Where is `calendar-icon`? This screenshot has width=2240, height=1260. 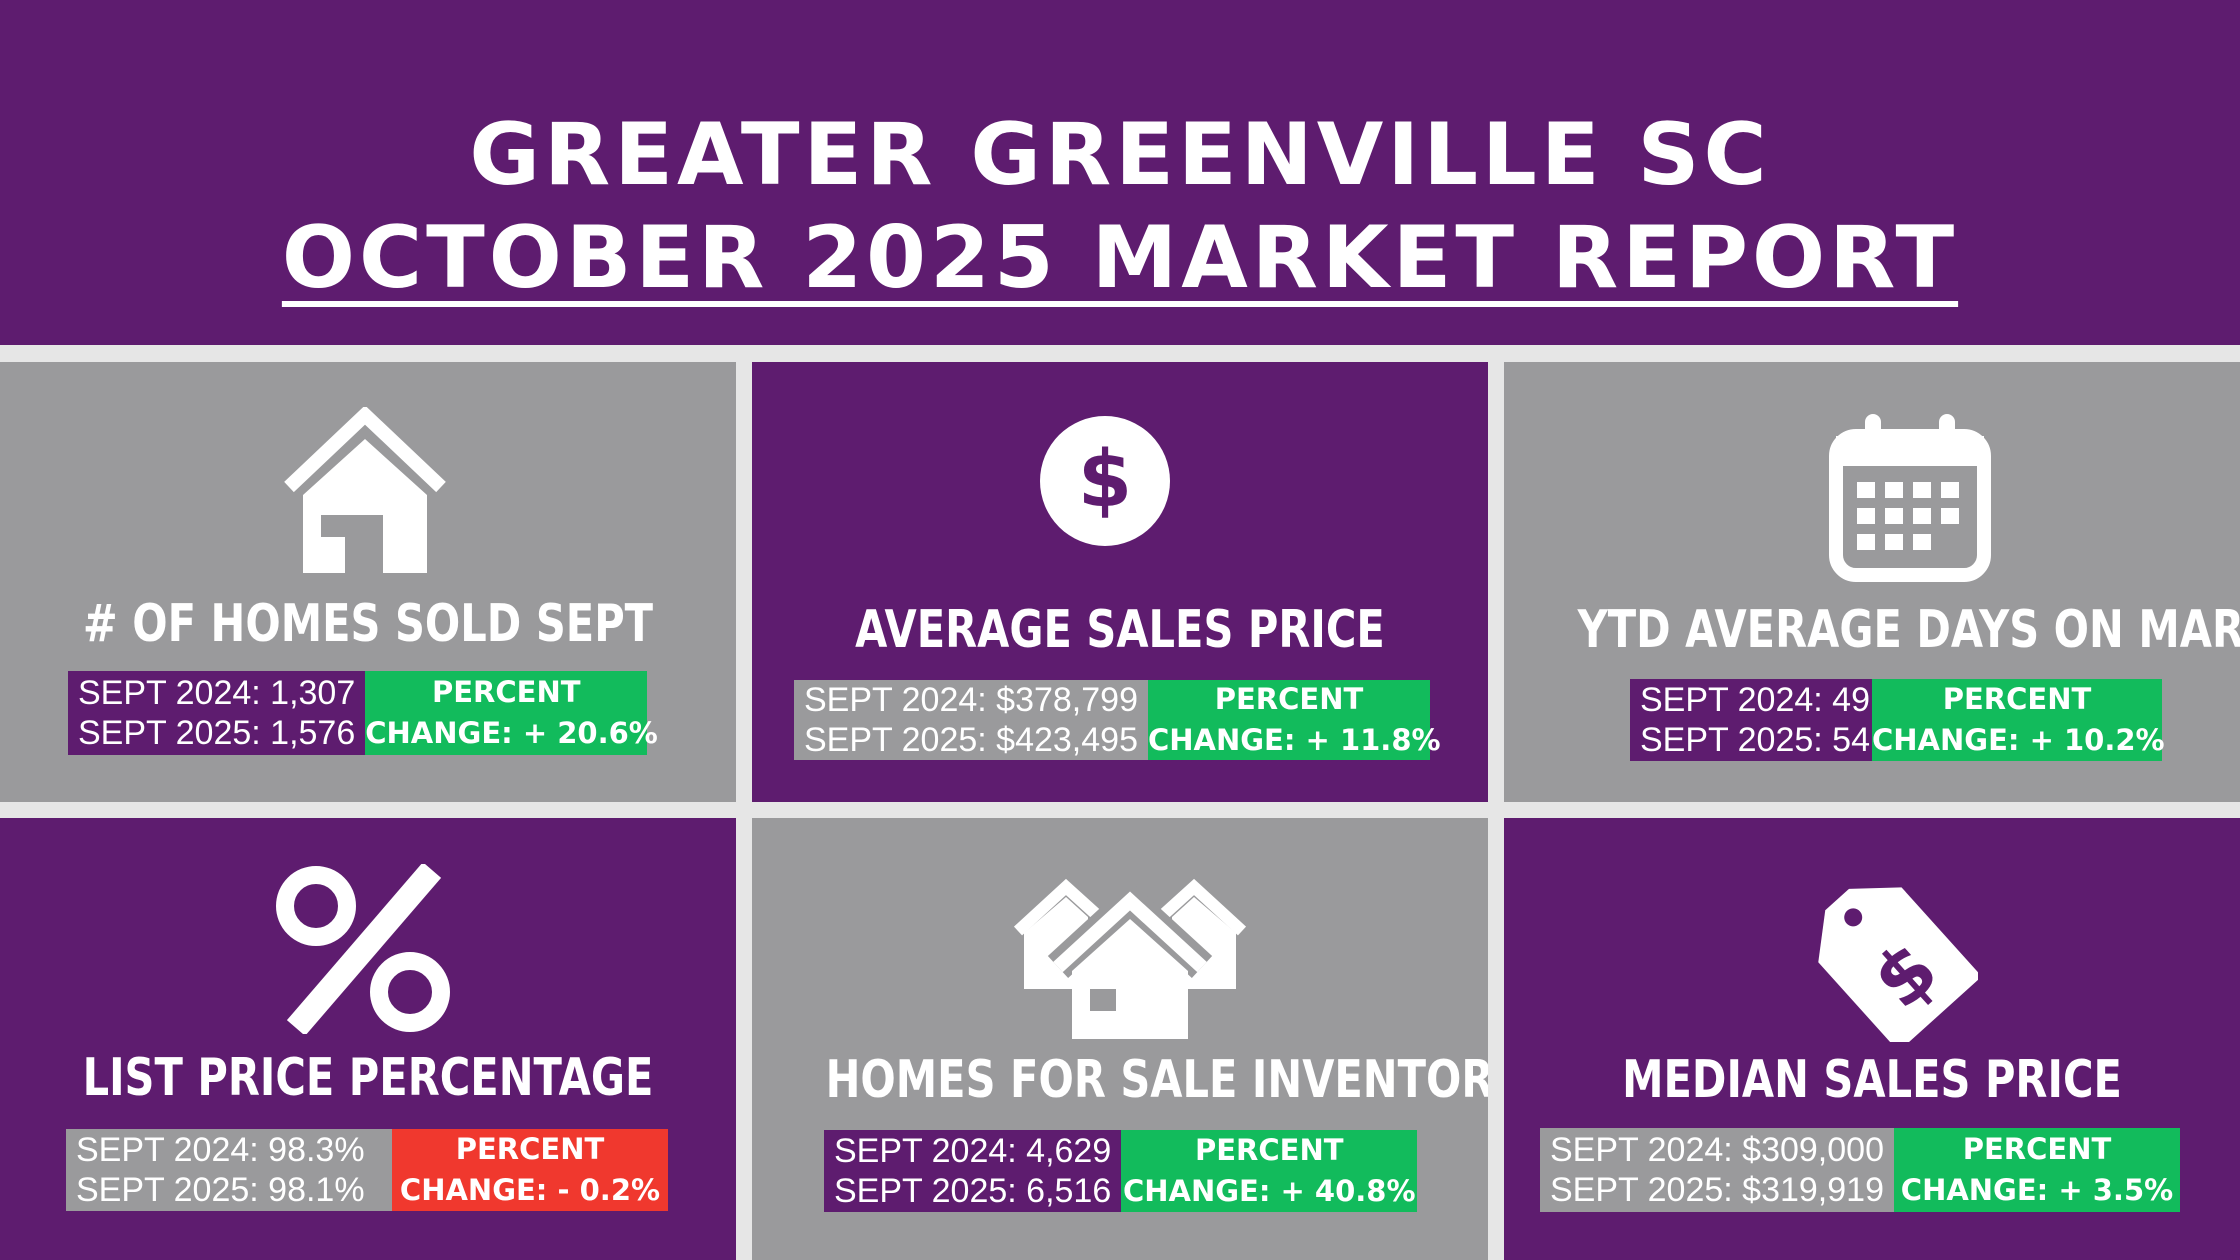 calendar-icon is located at coordinates (1910, 498).